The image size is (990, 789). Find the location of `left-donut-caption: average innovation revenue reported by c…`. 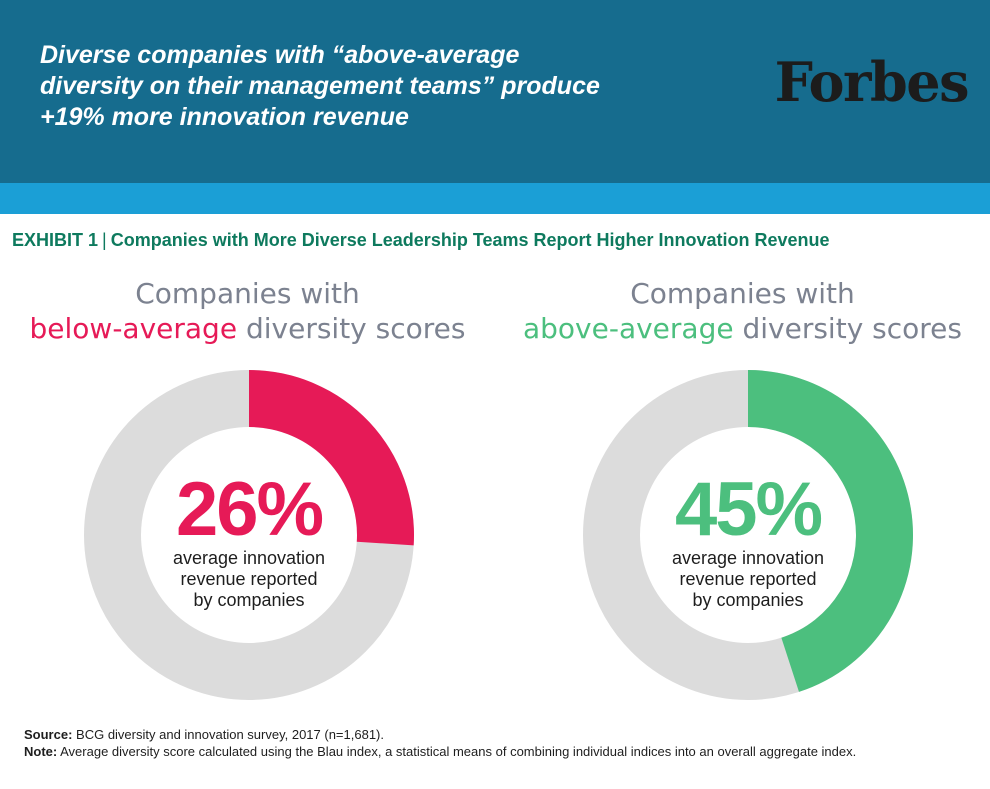

left-donut-caption: average innovation revenue reported by c… is located at coordinates (249, 579).